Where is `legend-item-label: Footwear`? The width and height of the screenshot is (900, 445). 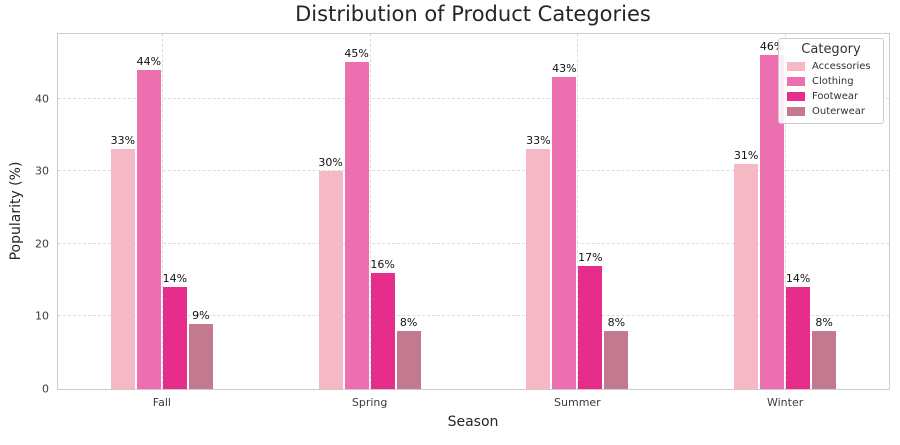 legend-item-label: Footwear is located at coordinates (835, 96).